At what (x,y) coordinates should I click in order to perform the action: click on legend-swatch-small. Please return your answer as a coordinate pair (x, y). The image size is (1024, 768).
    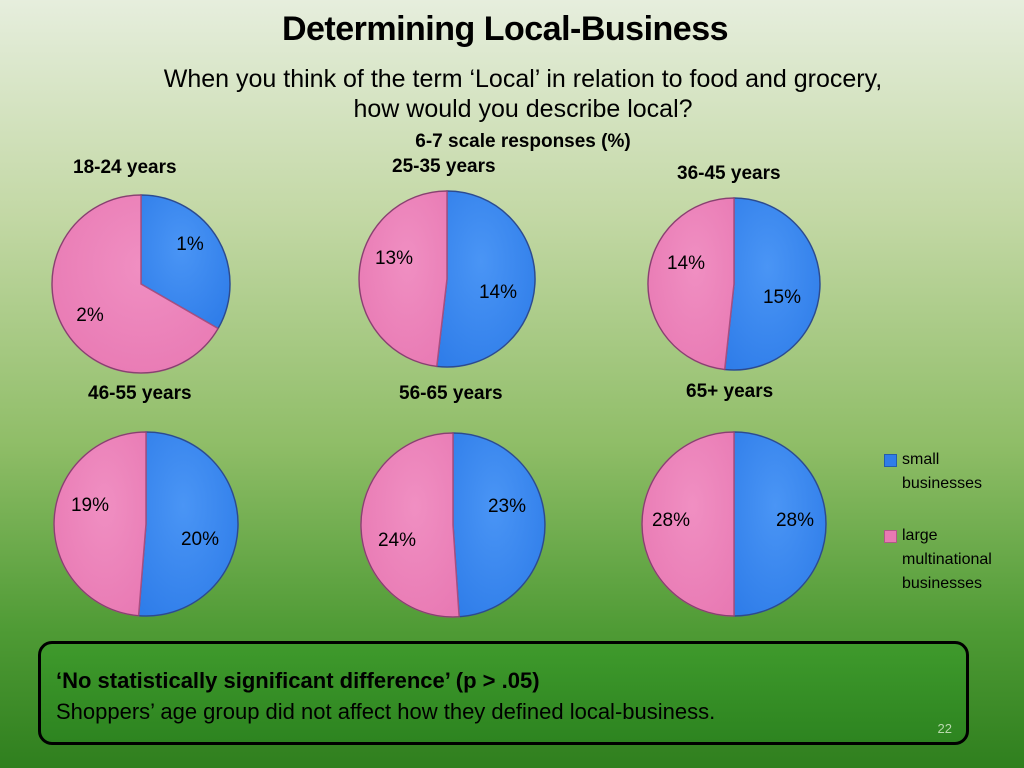
    Looking at the image, I should click on (890, 460).